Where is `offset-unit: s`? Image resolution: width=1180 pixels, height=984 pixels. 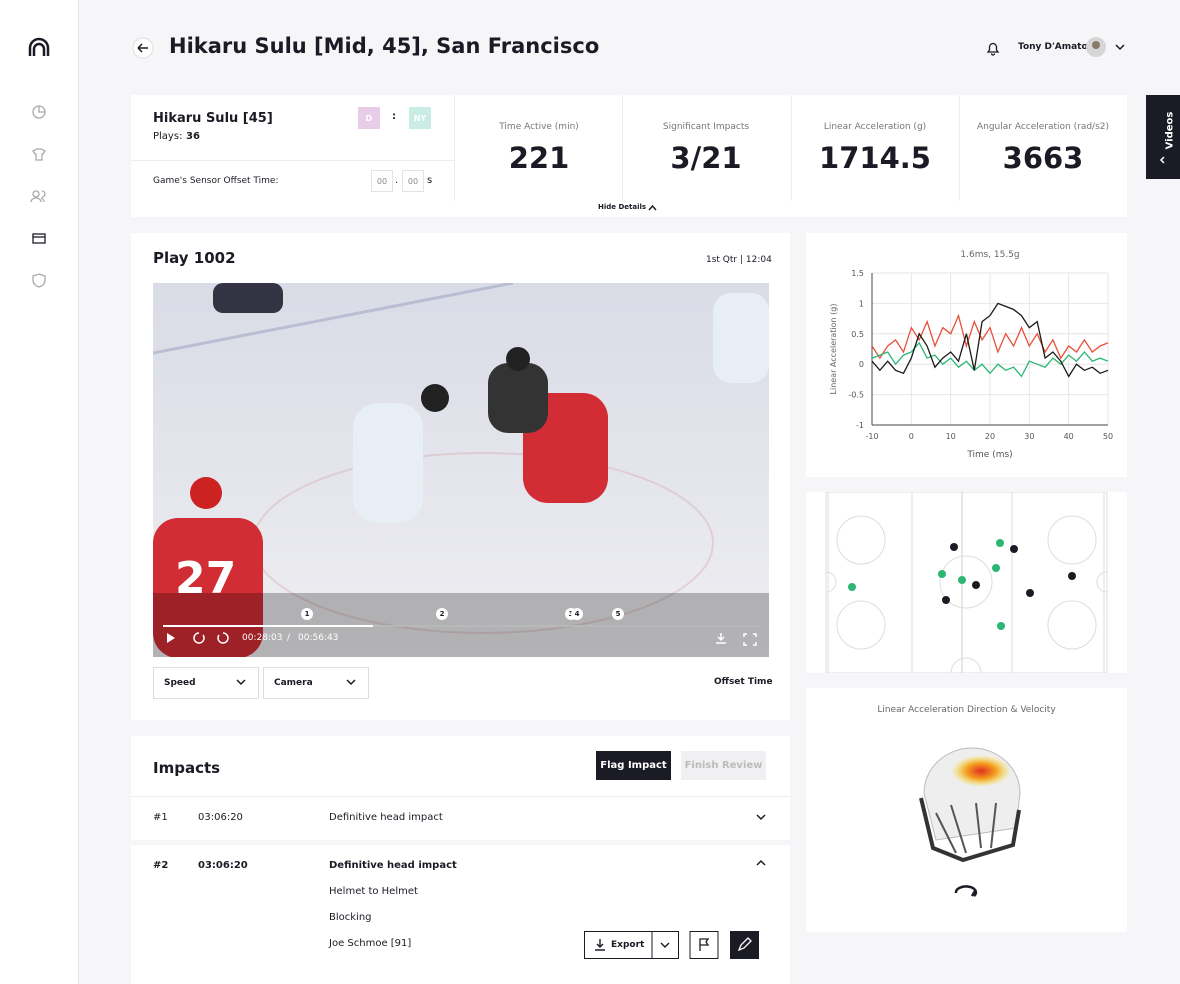 offset-unit: s is located at coordinates (430, 180).